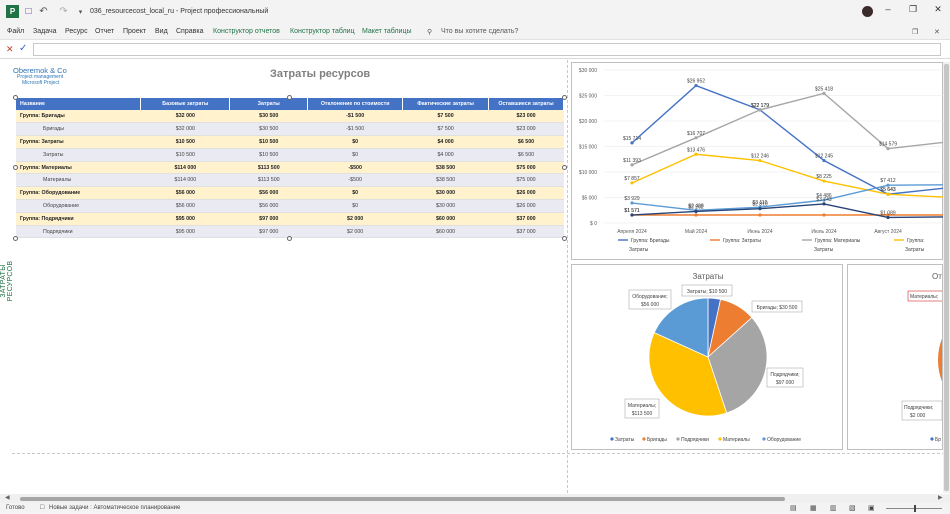  I want to click on y-tick-label: $25 000, so click(588, 97).